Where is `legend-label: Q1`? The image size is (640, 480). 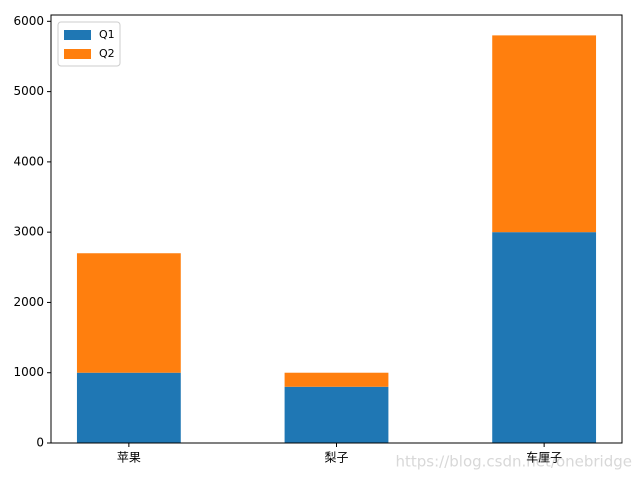 legend-label: Q1 is located at coordinates (107, 34).